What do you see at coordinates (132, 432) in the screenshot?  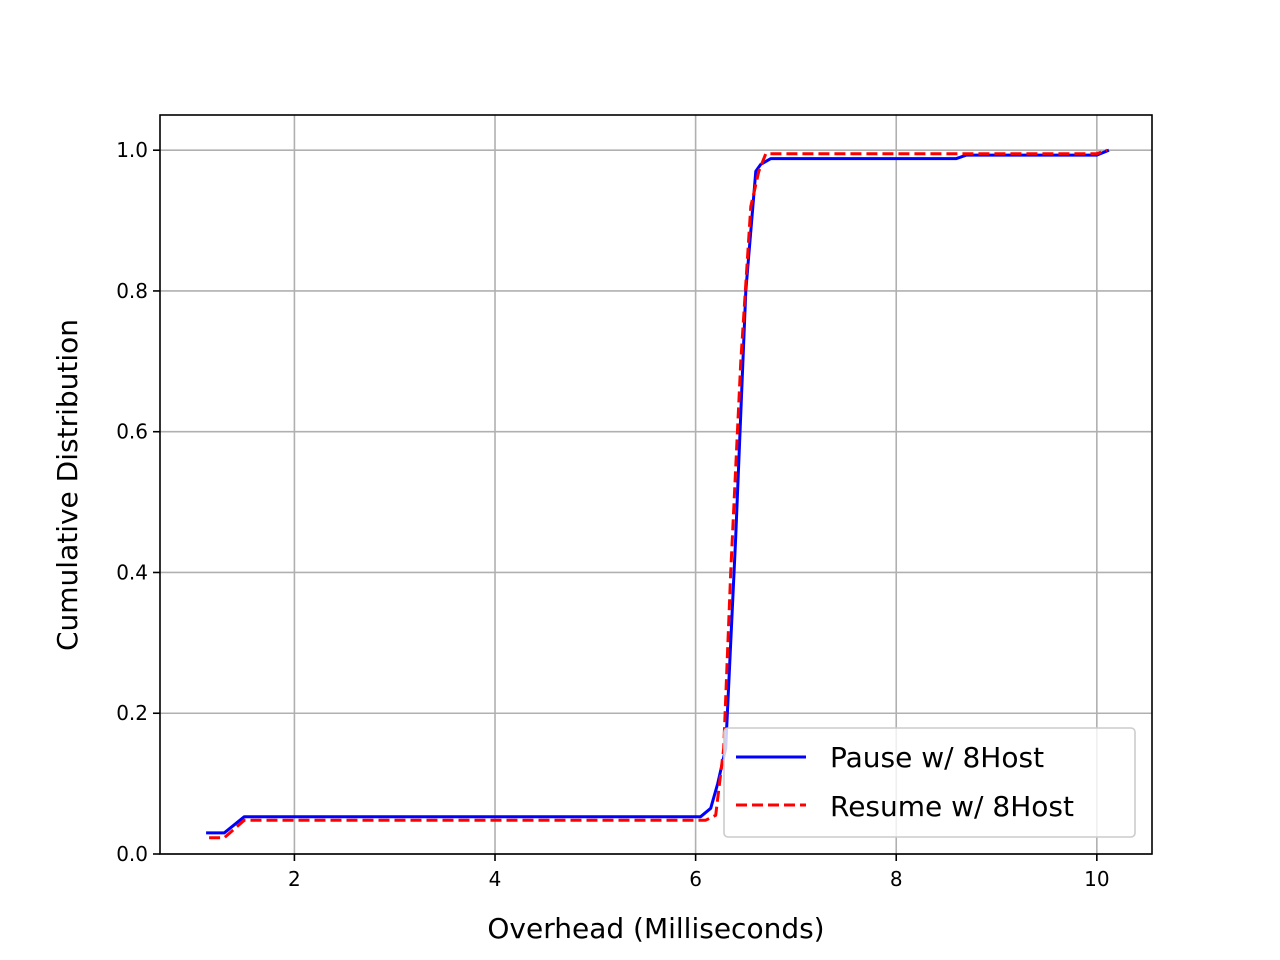 I see `y-tick-label: 0.6` at bounding box center [132, 432].